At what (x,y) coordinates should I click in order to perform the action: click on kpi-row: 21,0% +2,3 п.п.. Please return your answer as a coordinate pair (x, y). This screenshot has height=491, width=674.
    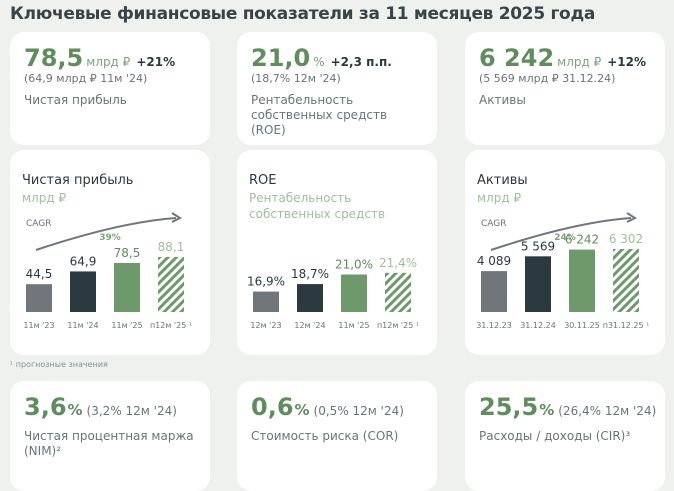
    Looking at the image, I should click on (337, 58).